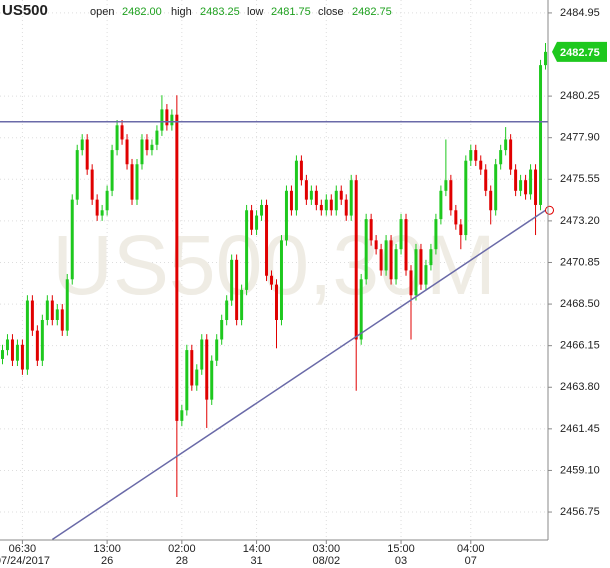 The height and width of the screenshot is (568, 610). I want to click on high-value: 2483.25, so click(220, 12).